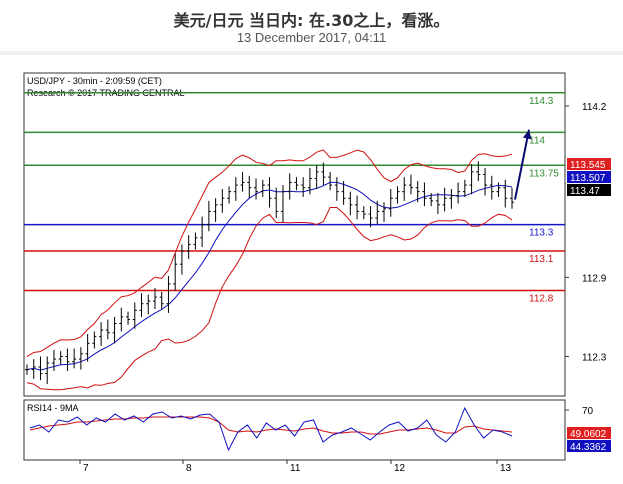  I want to click on rsi-panel, so click(294, 430).